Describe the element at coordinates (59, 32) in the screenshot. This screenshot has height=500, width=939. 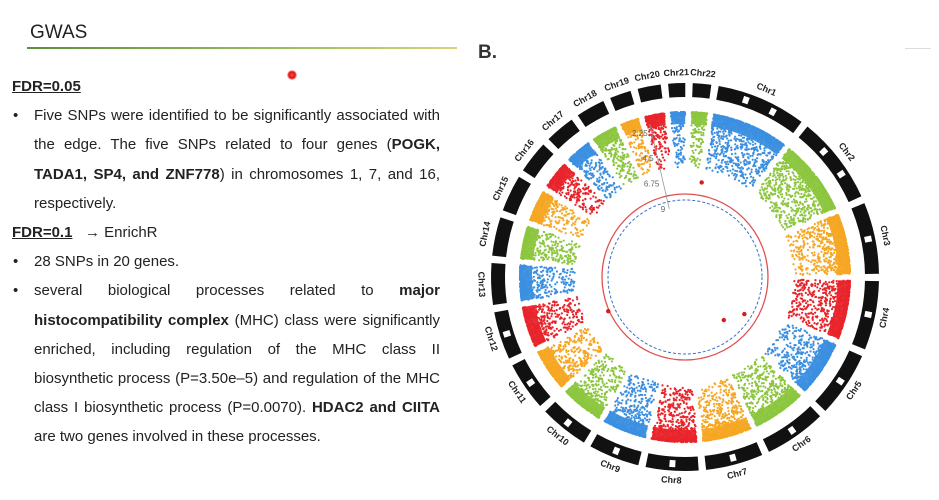
I see `section-title: GWAS` at that location.